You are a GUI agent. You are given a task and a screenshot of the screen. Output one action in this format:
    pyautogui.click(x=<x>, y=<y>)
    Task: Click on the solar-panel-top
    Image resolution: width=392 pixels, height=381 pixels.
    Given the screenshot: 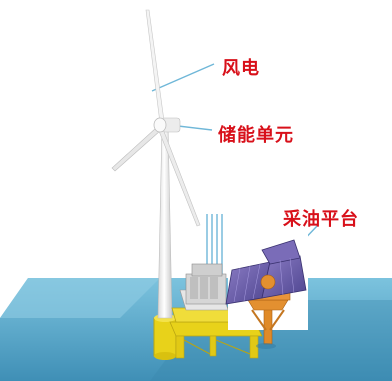 What is the action you would take?
    pyautogui.click(x=281, y=252)
    